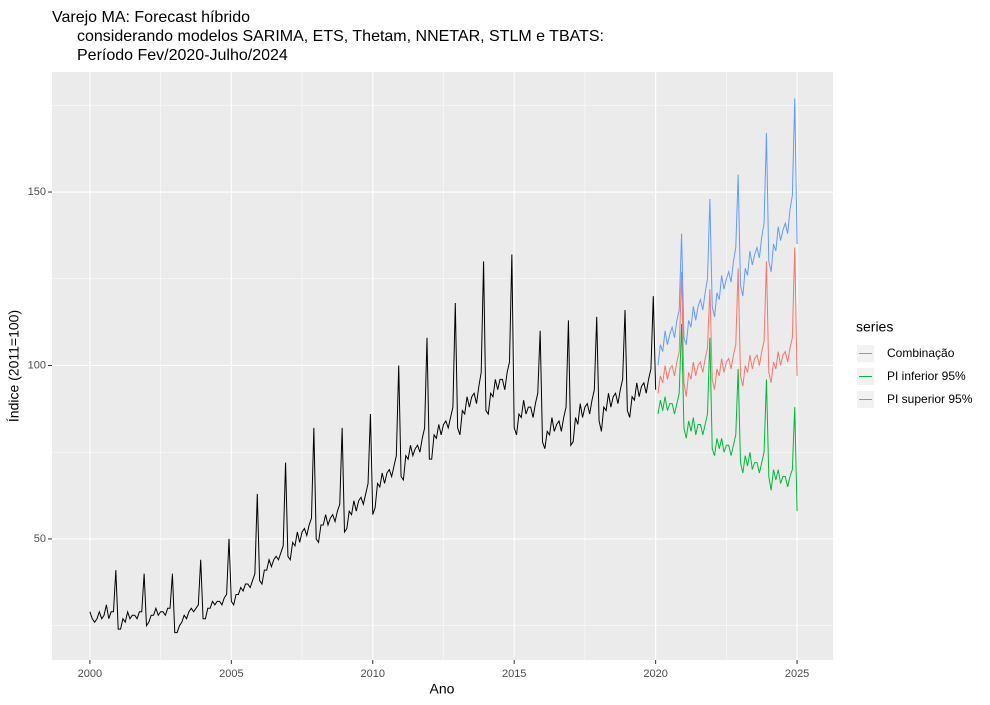  I want to click on x-axis-title: Ano, so click(442, 689).